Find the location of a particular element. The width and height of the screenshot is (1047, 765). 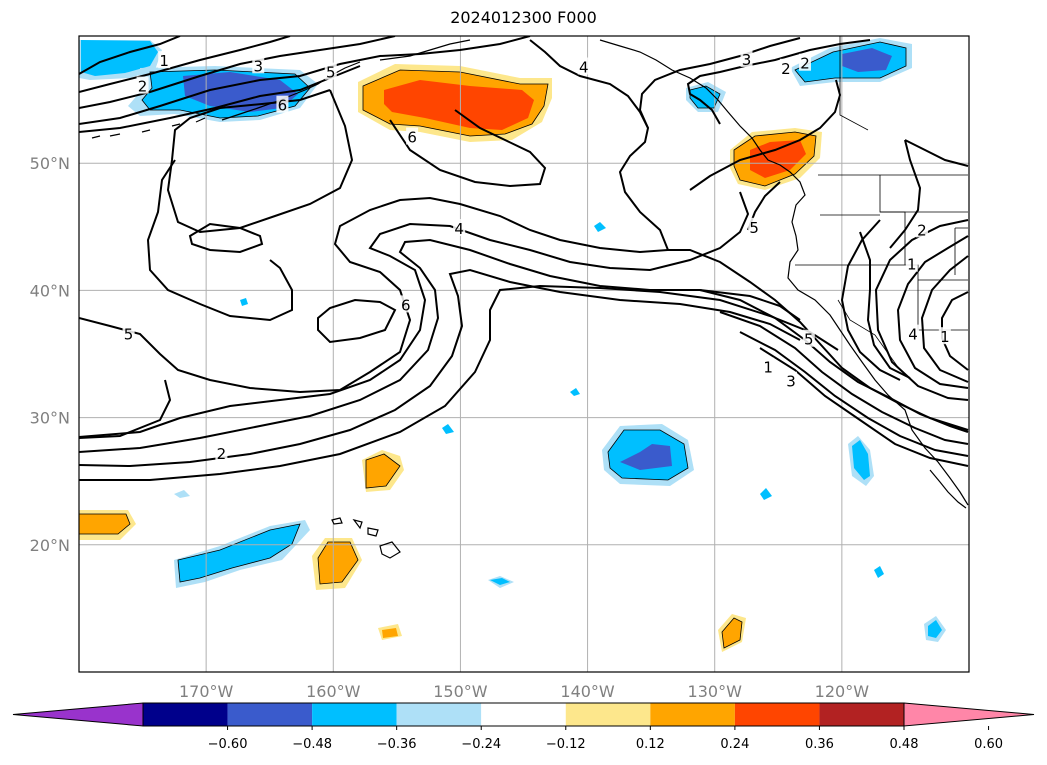

lon-tick-label: 160°W is located at coordinates (333, 691).